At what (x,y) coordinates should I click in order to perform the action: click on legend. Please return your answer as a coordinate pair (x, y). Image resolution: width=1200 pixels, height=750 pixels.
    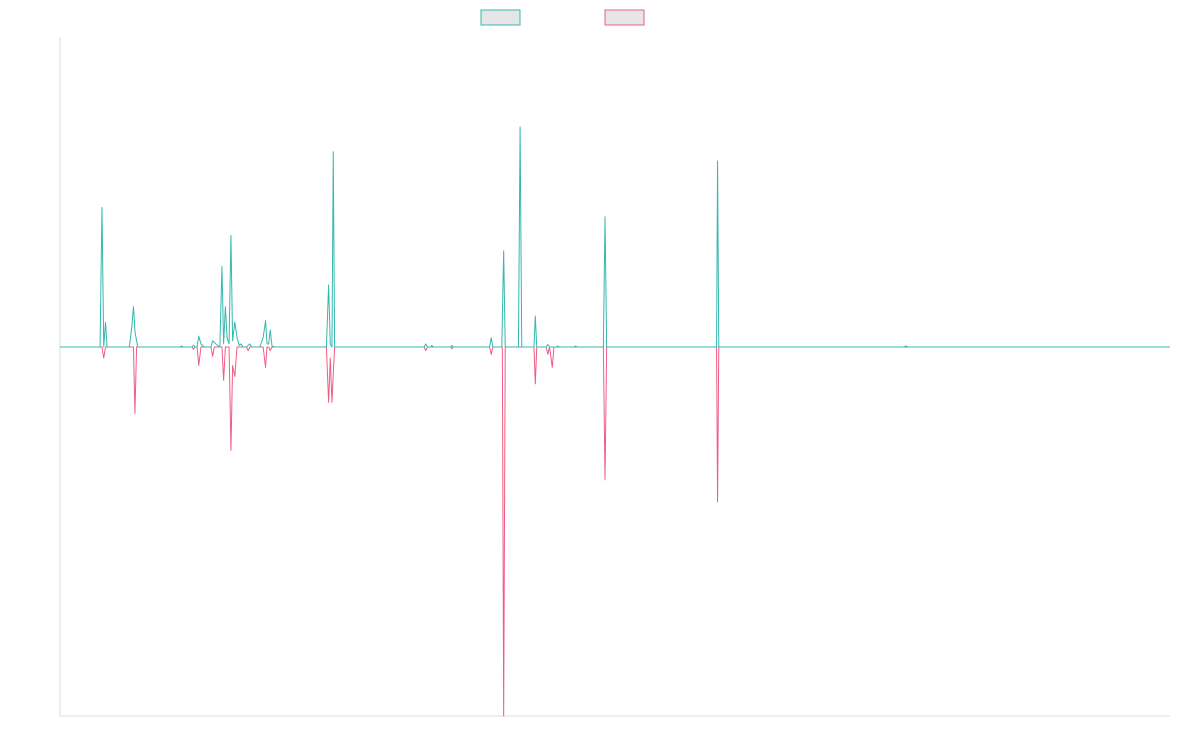
    Looking at the image, I should click on (562, 17).